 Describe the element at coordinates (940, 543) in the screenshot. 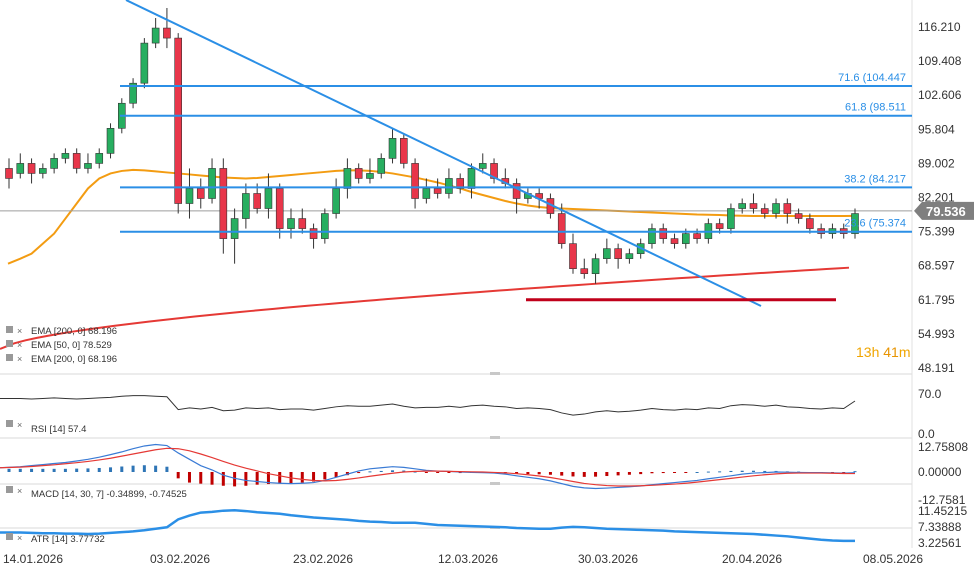

I see `atr-tick-label: 3.22561` at that location.